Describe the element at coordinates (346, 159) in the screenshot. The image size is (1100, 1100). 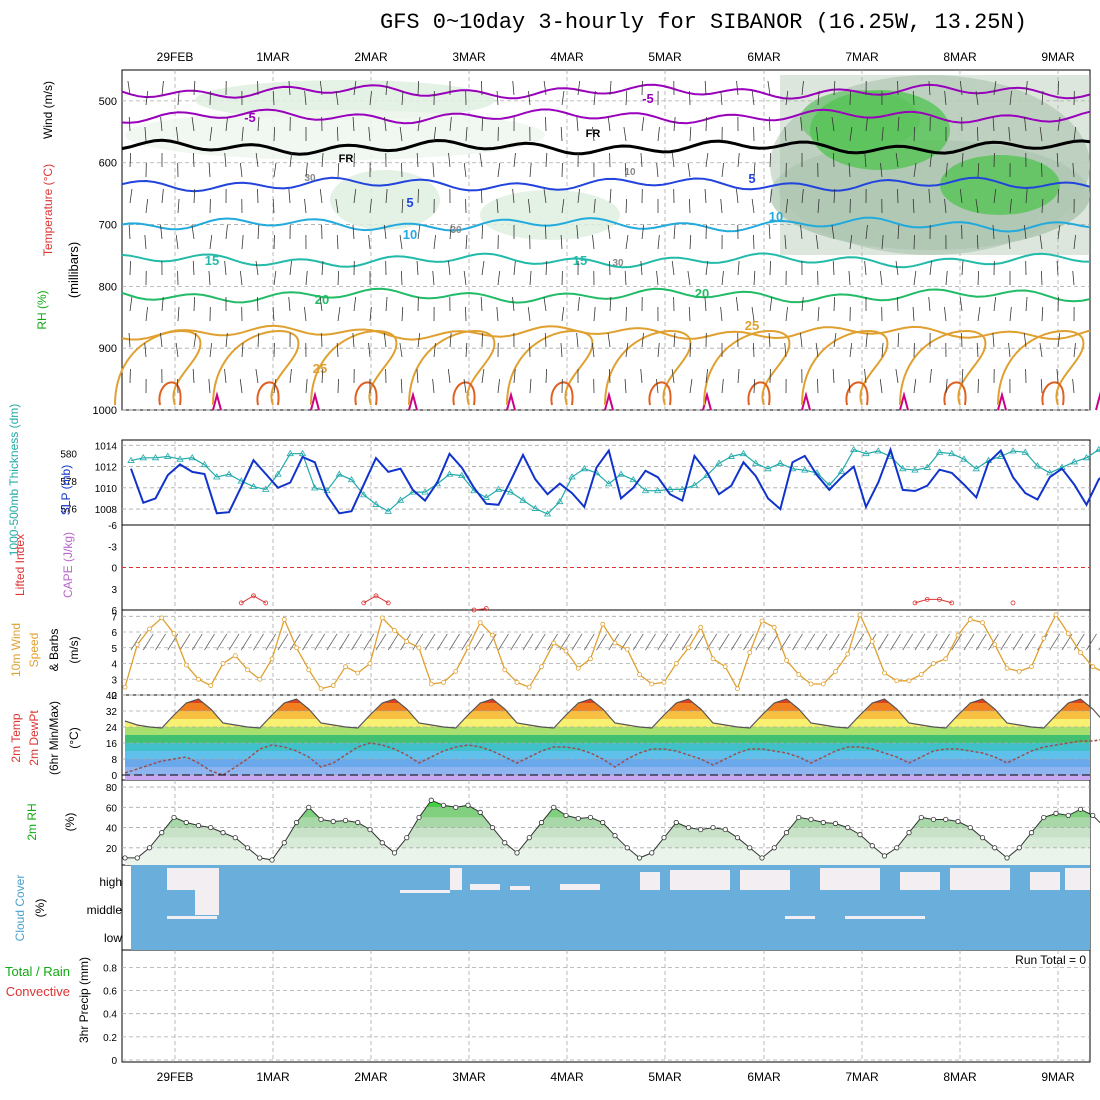
I see `contour-label: FR` at that location.